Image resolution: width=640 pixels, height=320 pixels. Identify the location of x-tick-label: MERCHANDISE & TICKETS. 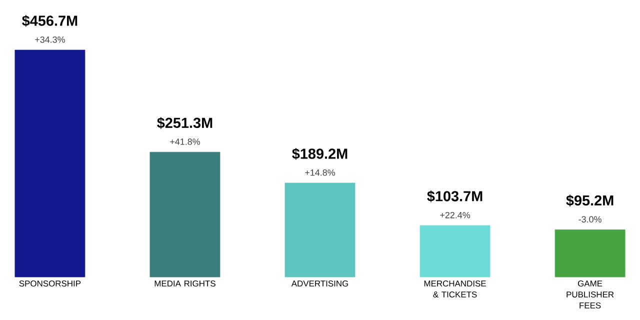
(455, 289).